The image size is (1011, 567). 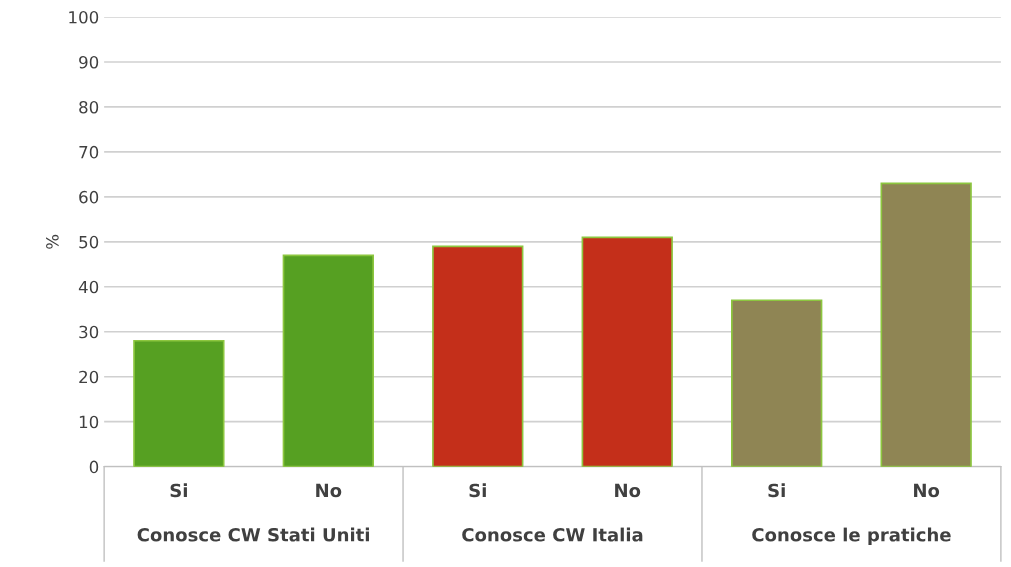 What do you see at coordinates (89, 332) in the screenshot?
I see `y-tick-label: 30` at bounding box center [89, 332].